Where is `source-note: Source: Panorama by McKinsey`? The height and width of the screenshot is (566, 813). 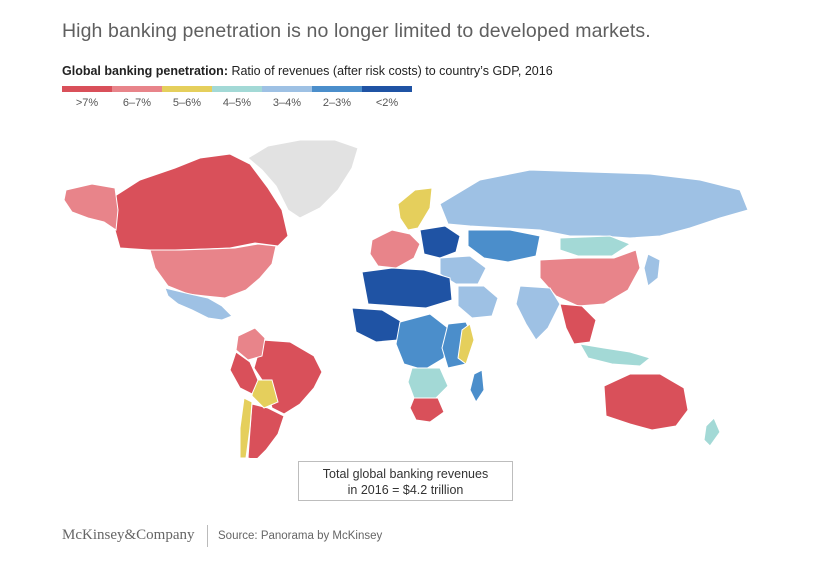 source-note: Source: Panorama by McKinsey is located at coordinates (300, 536).